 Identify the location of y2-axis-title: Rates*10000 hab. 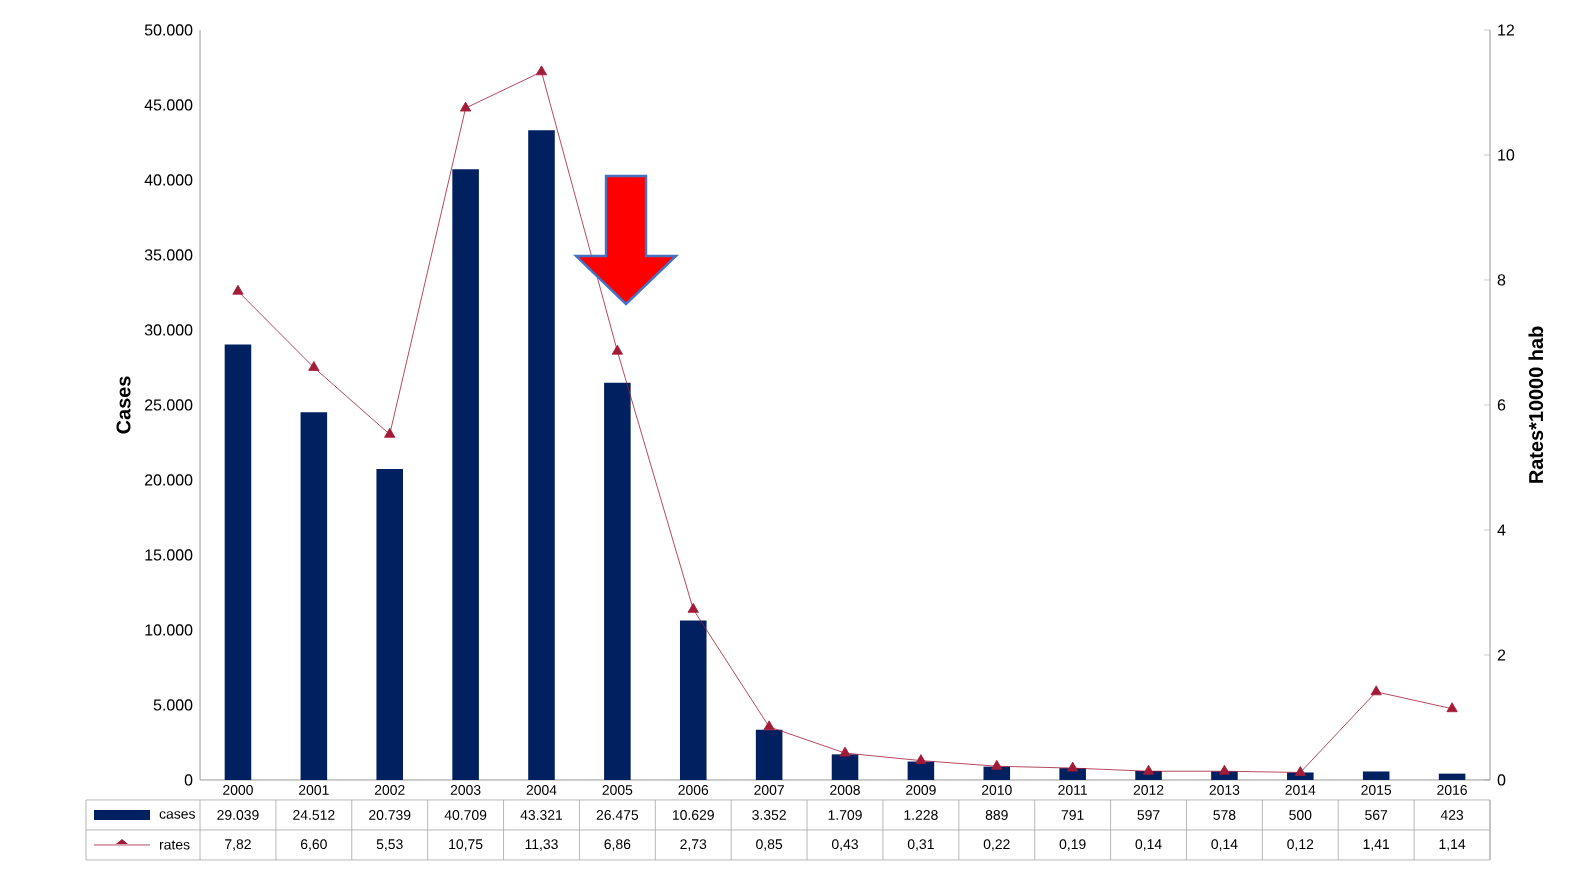
(1536, 404).